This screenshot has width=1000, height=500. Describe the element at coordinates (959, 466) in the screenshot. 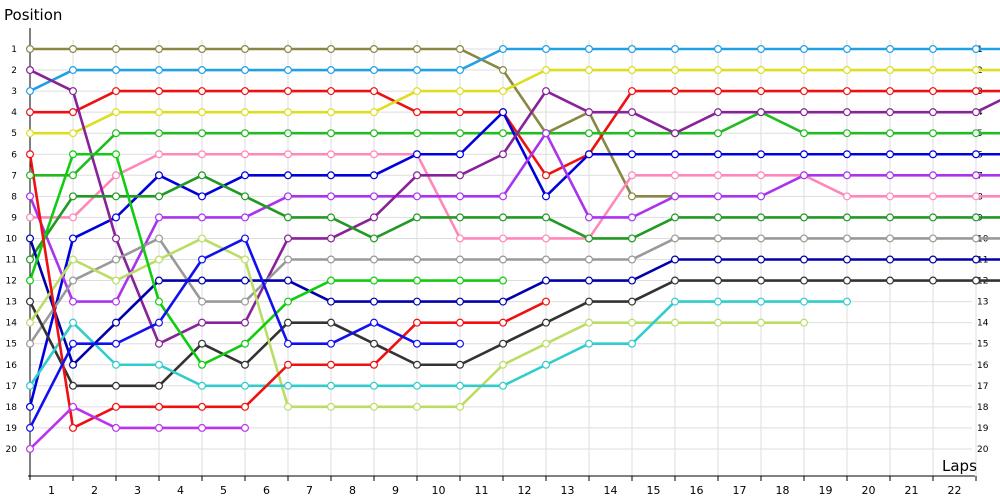

I see `x-axis-title: Laps` at that location.